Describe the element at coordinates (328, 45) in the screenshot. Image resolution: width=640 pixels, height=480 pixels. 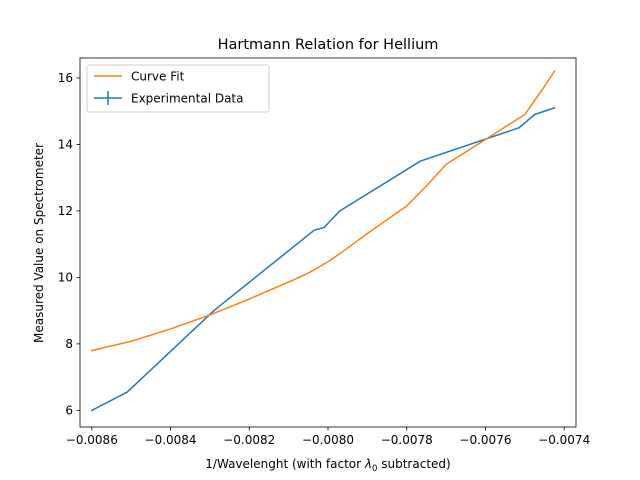
I see `chart-title: Hartmann Relation for Hellium` at that location.